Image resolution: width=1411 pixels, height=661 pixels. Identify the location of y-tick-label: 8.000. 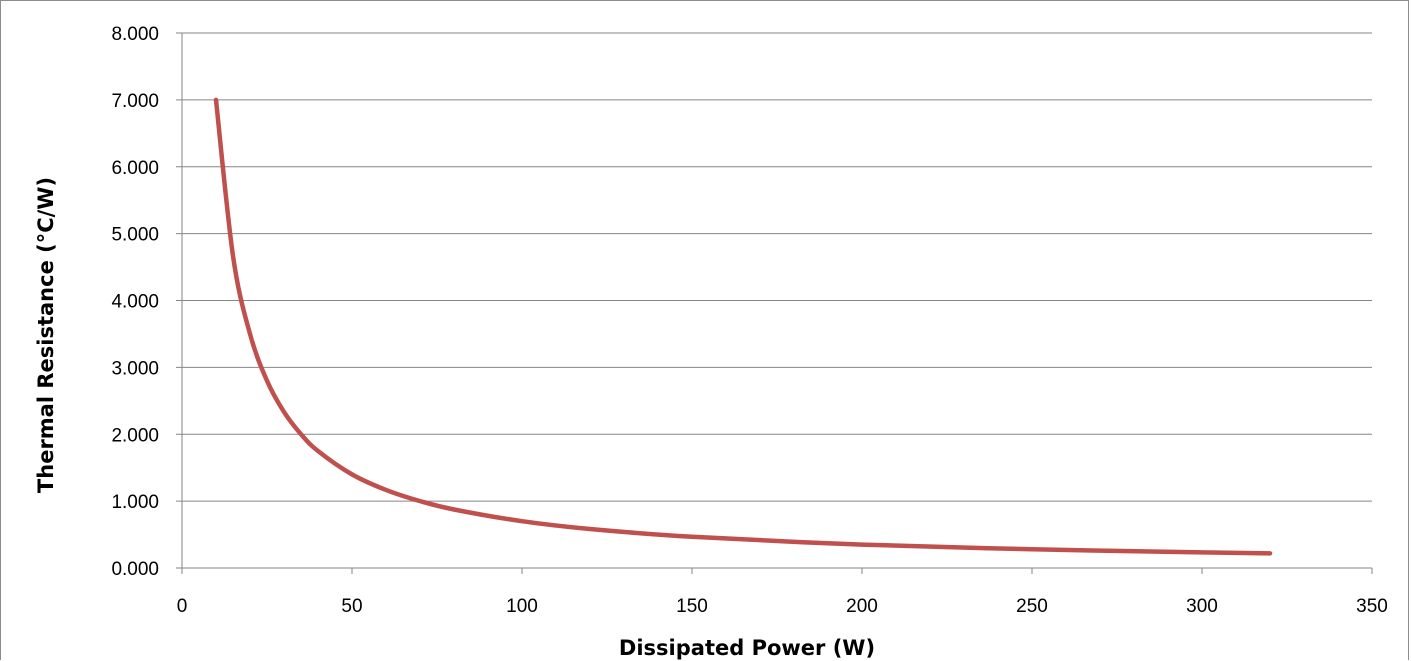
(135, 34).